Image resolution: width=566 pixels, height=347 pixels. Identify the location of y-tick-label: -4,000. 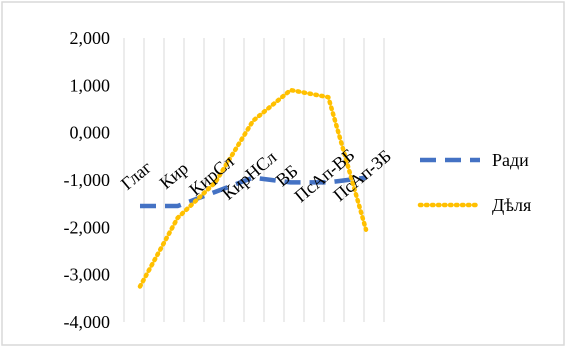
(87, 322).